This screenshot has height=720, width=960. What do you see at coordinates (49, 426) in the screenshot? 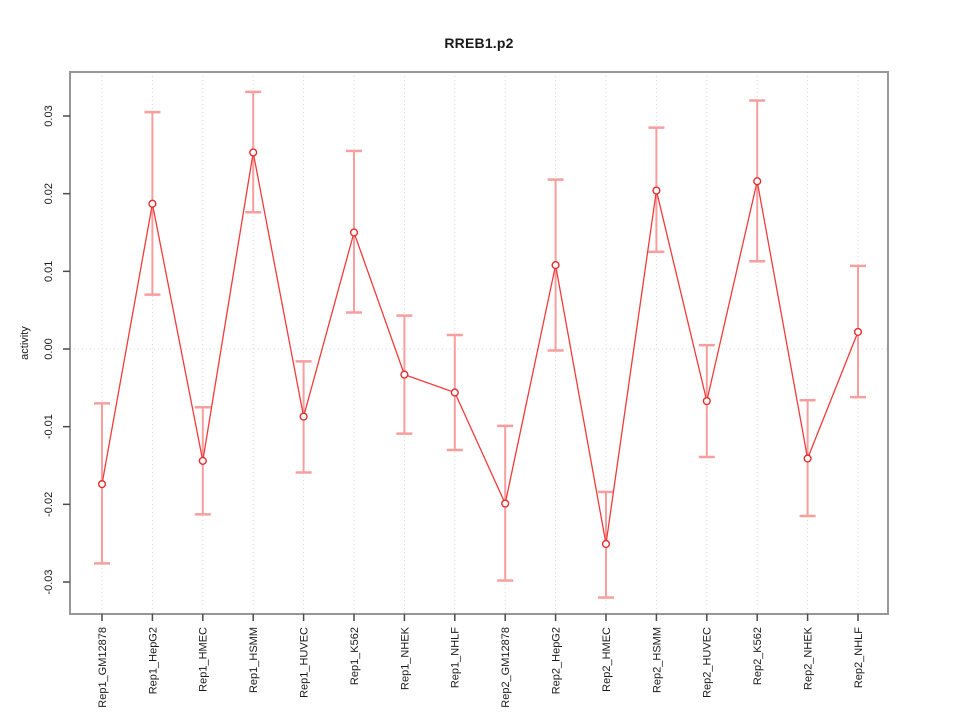
I see `y-tick-label: -0.01` at bounding box center [49, 426].